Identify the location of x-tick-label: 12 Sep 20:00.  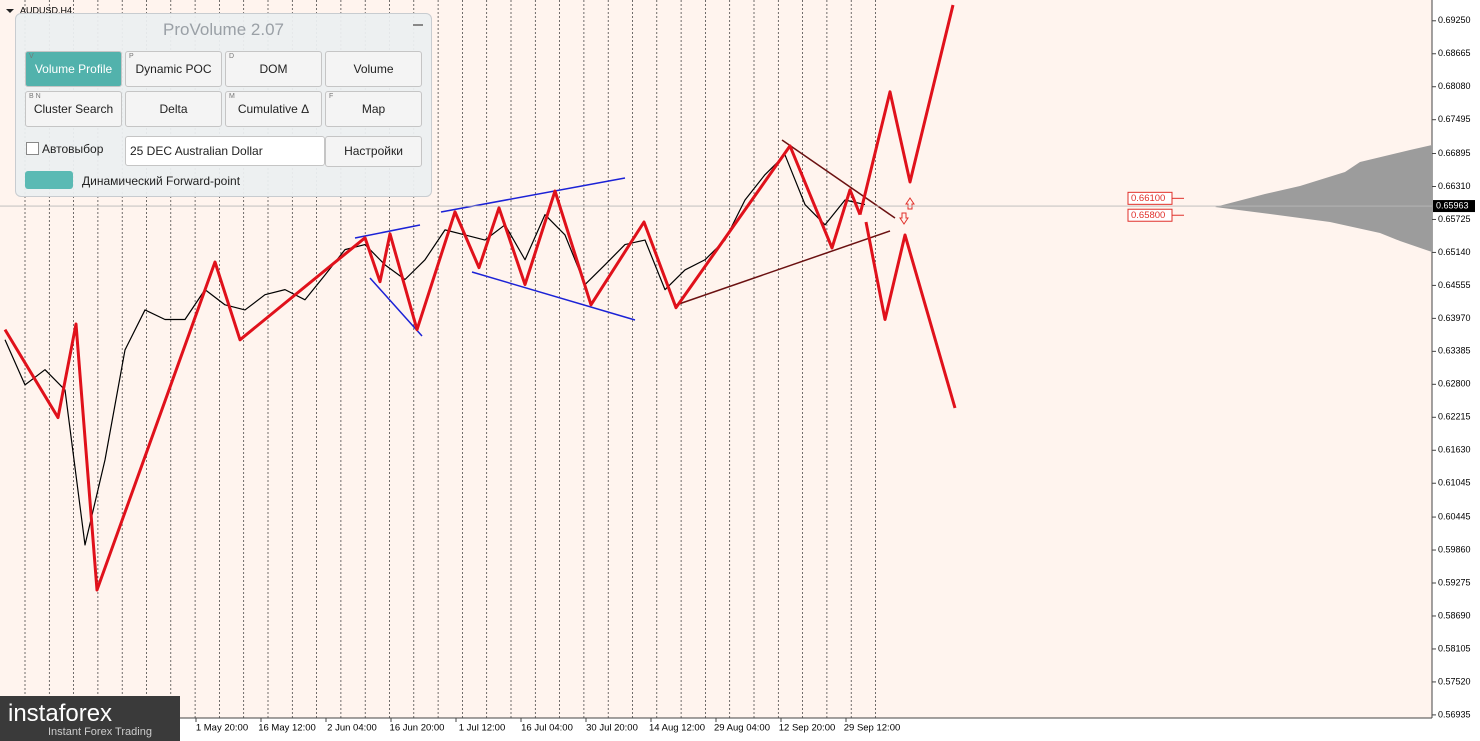
(807, 728).